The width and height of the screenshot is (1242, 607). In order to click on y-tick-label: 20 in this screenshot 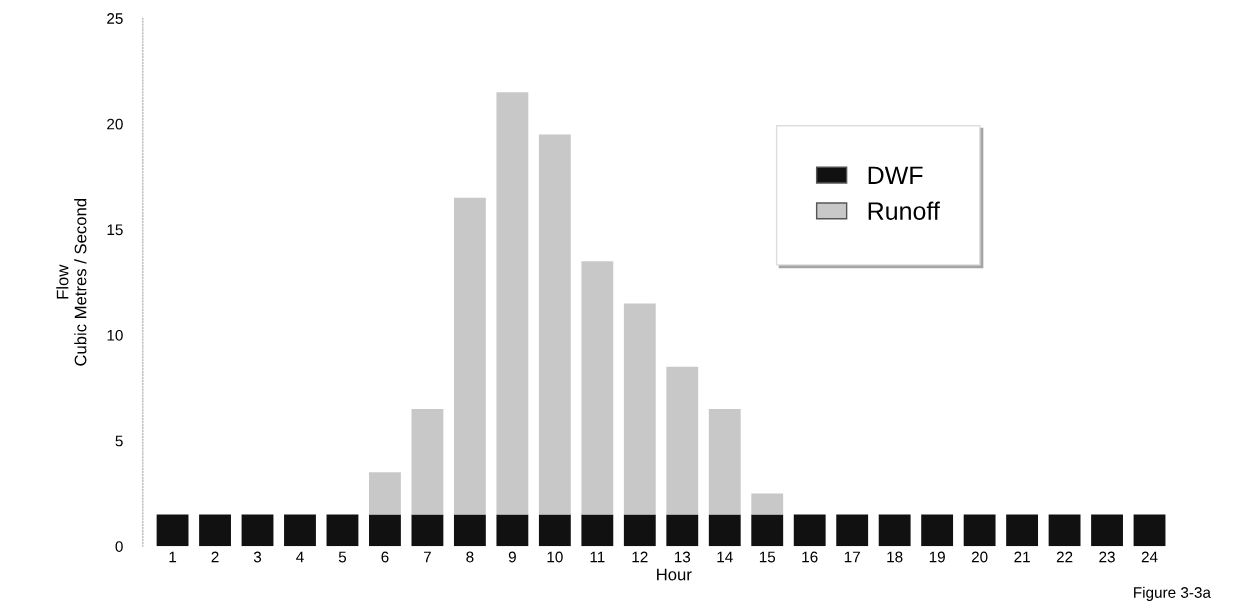, I will do `click(115, 124)`.